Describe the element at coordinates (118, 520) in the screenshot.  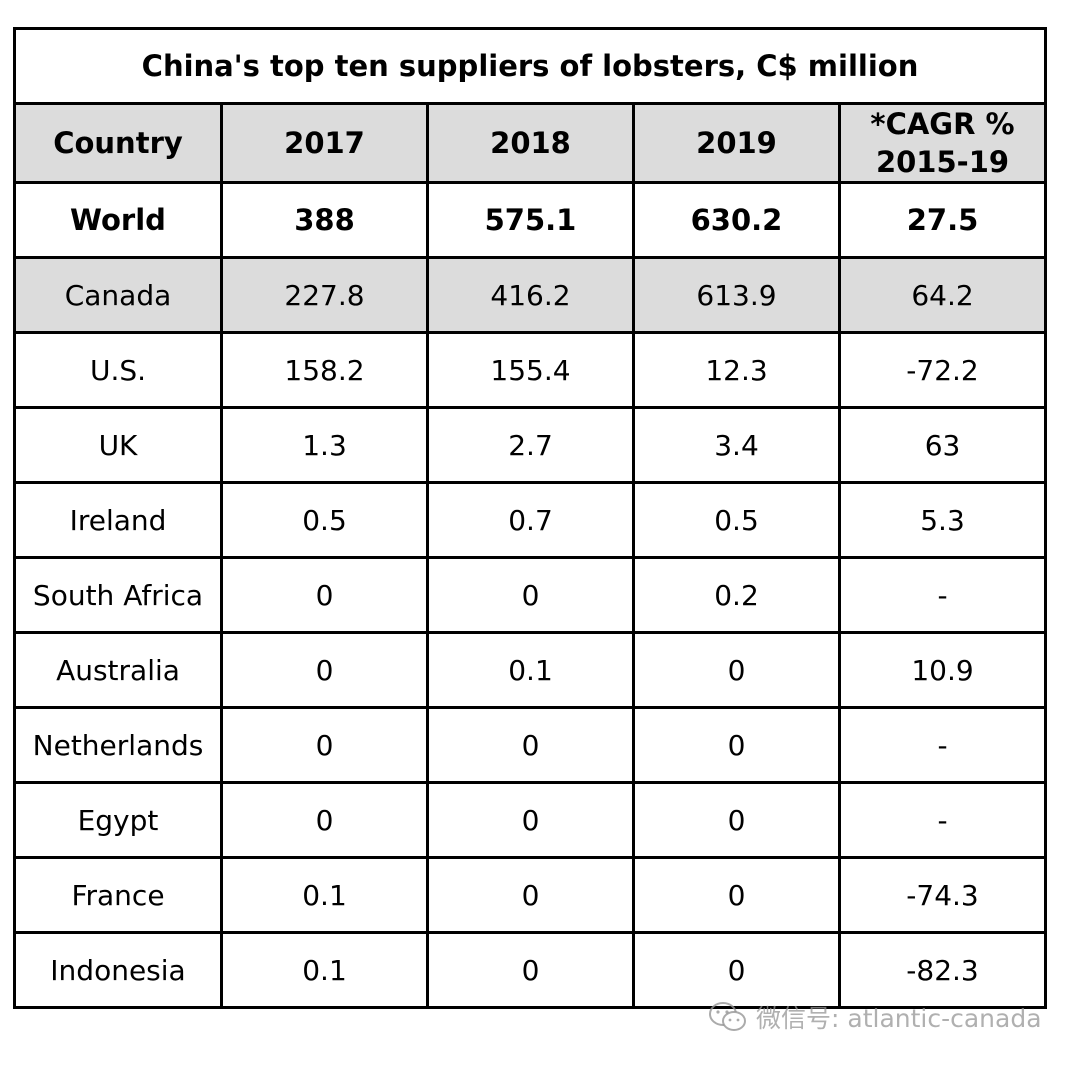
I see `country-cell: Ireland` at that location.